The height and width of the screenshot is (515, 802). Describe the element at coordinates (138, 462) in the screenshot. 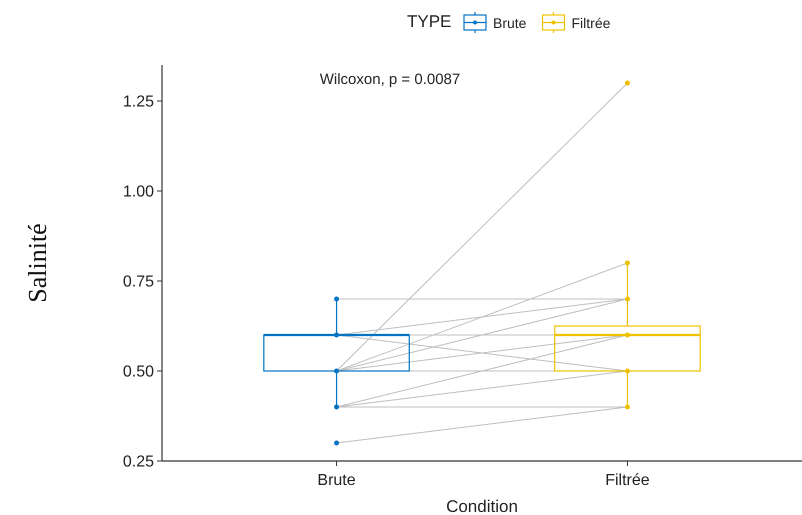

I see `y-tick-label: 0.25` at that location.